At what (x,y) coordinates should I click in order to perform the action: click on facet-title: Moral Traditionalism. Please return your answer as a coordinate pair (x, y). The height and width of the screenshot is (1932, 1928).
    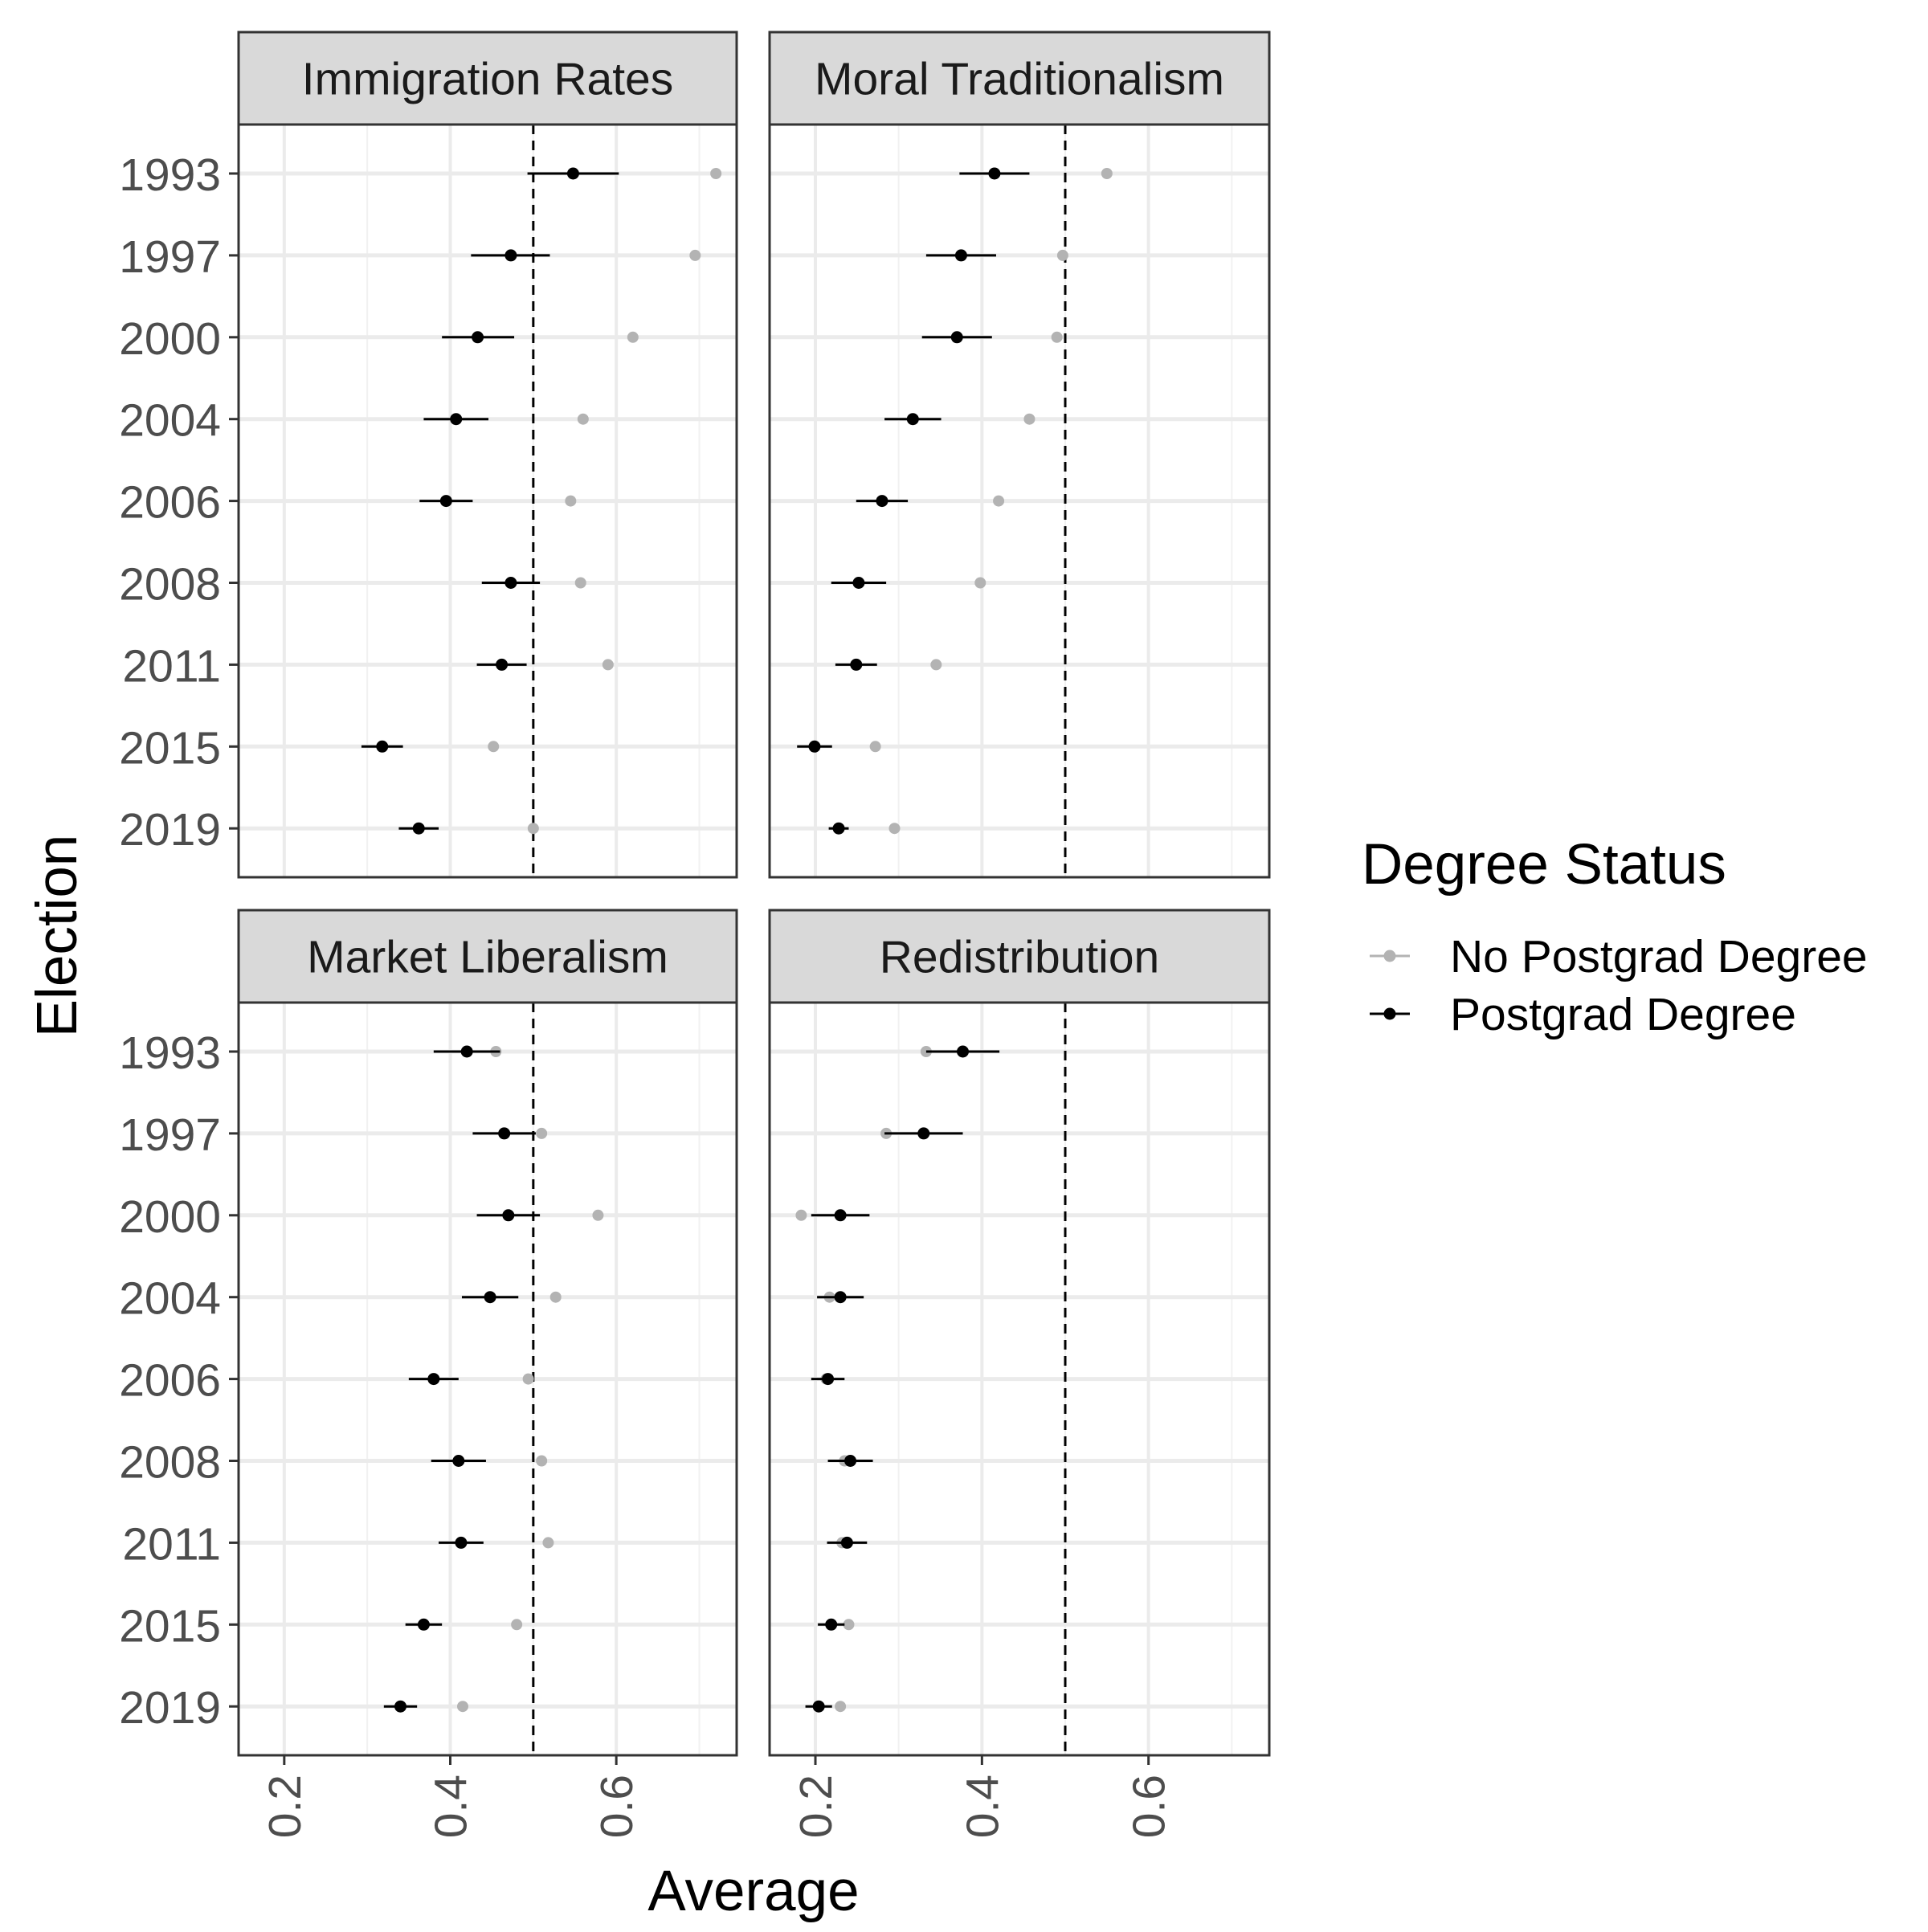
    Looking at the image, I should click on (1020, 79).